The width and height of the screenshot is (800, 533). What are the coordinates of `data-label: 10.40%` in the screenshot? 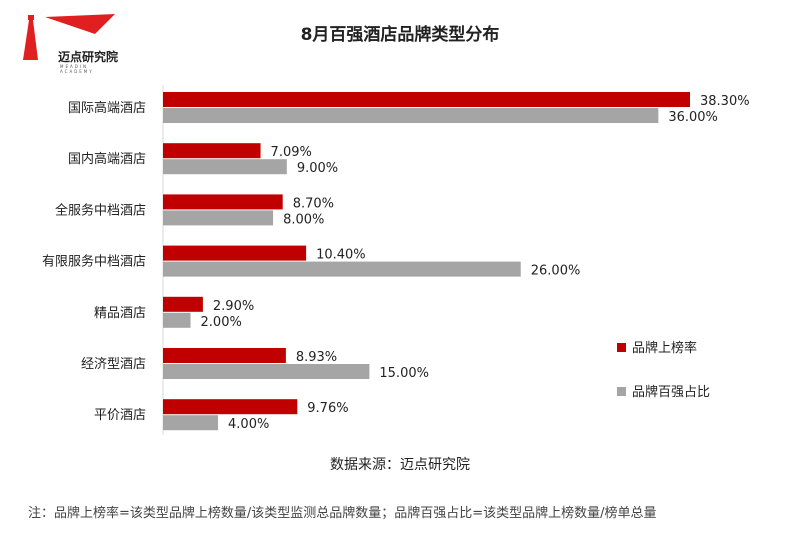 It's located at (341, 255).